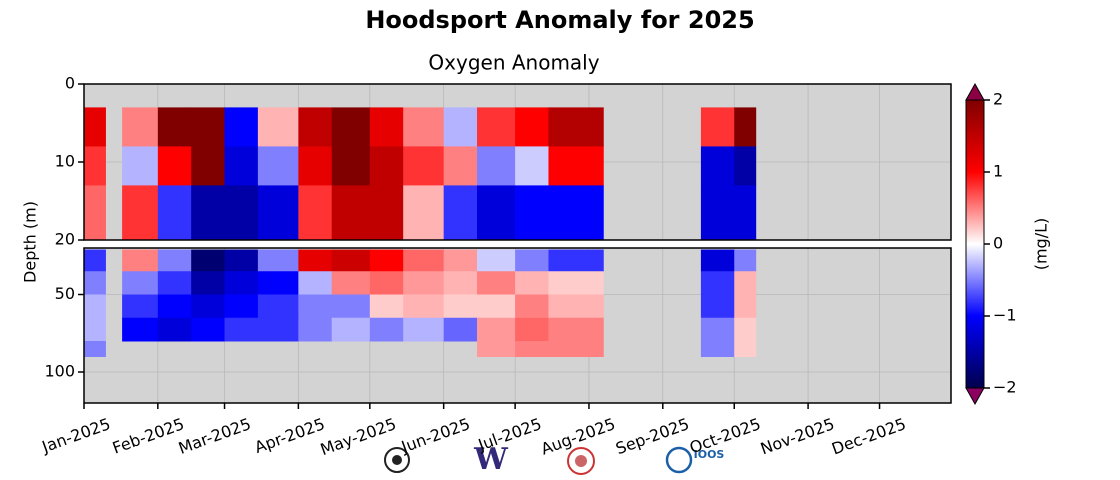  I want to click on logo, so click(581, 461).